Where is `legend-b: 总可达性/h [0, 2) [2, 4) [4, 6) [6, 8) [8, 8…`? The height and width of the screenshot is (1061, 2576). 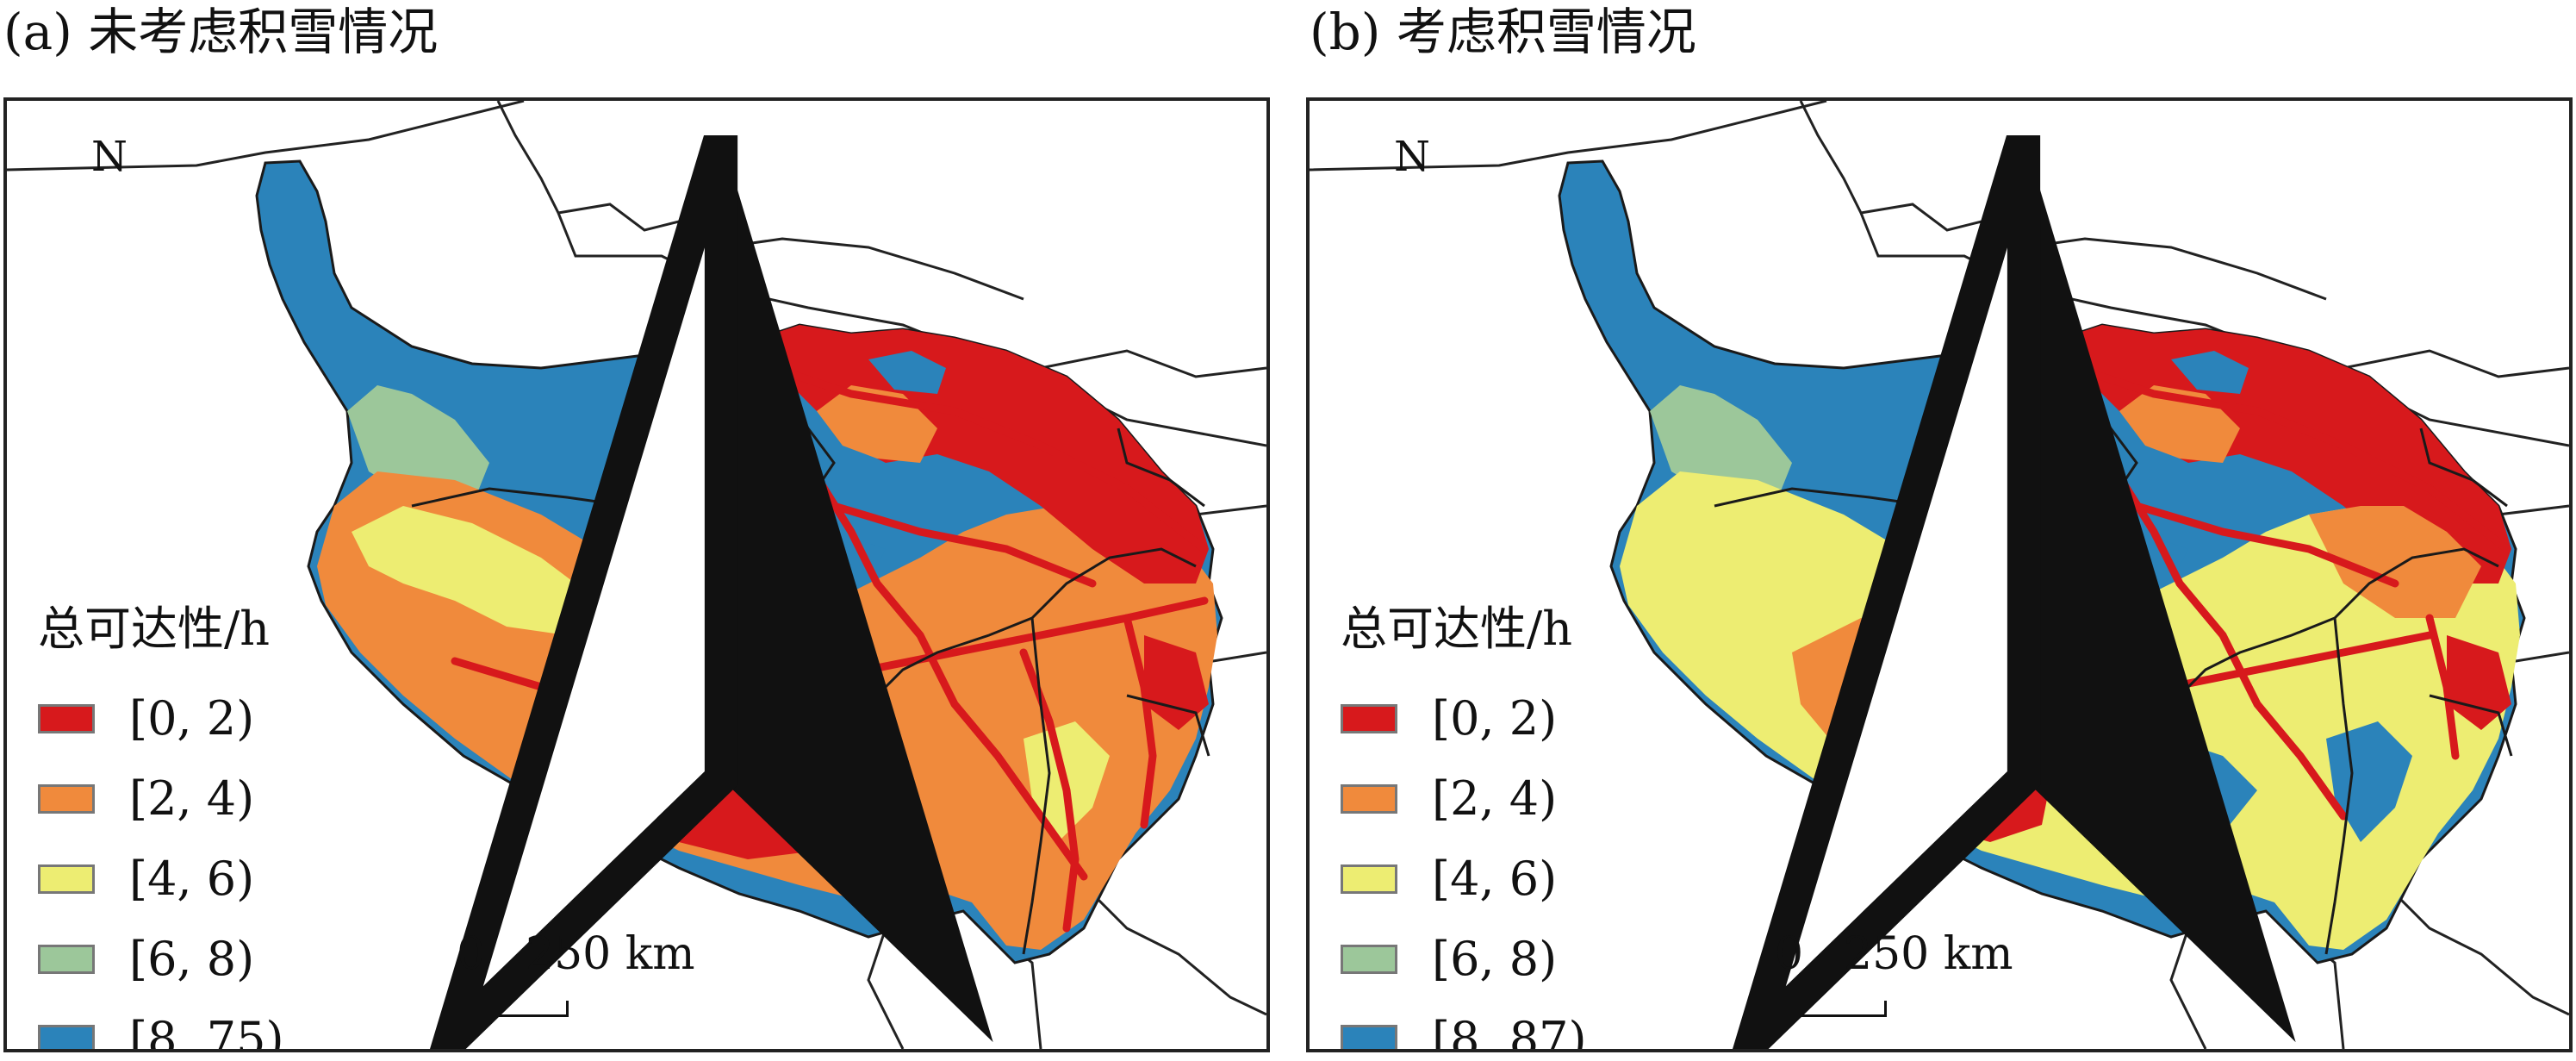 legend-b: 总可达性/h [0, 2) [2, 4) [4, 6) [6, 8) [8, 8… is located at coordinates (1464, 826).